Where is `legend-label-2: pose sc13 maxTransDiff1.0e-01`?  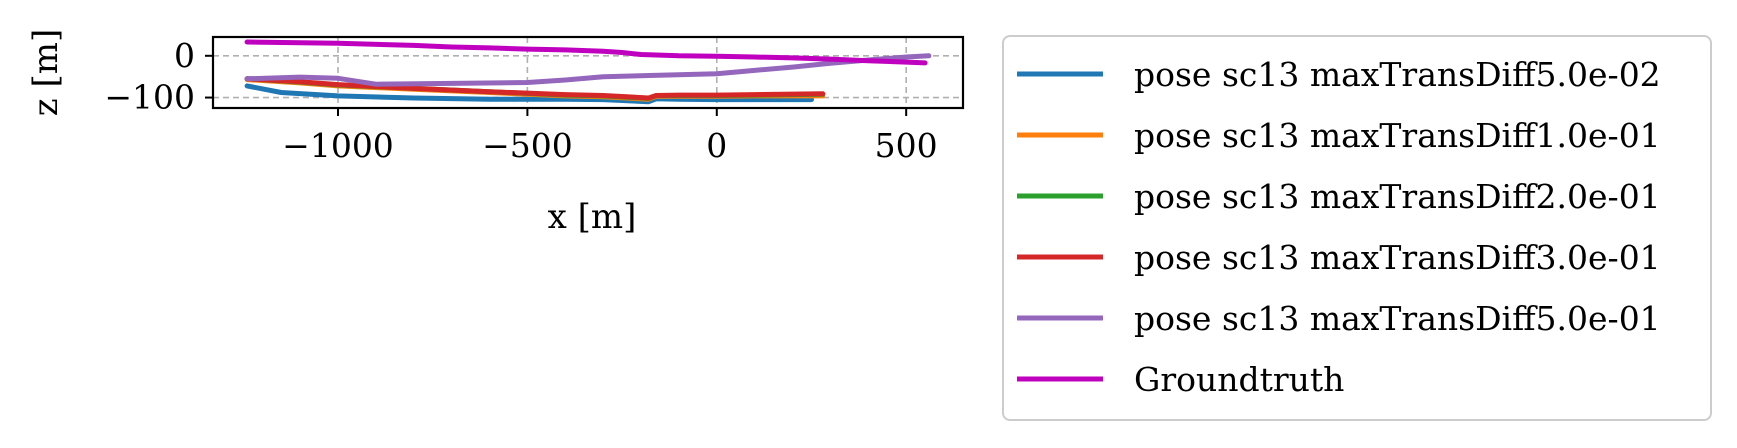 legend-label-2: pose sc13 maxTransDiff1.0e-01 is located at coordinates (1397, 135).